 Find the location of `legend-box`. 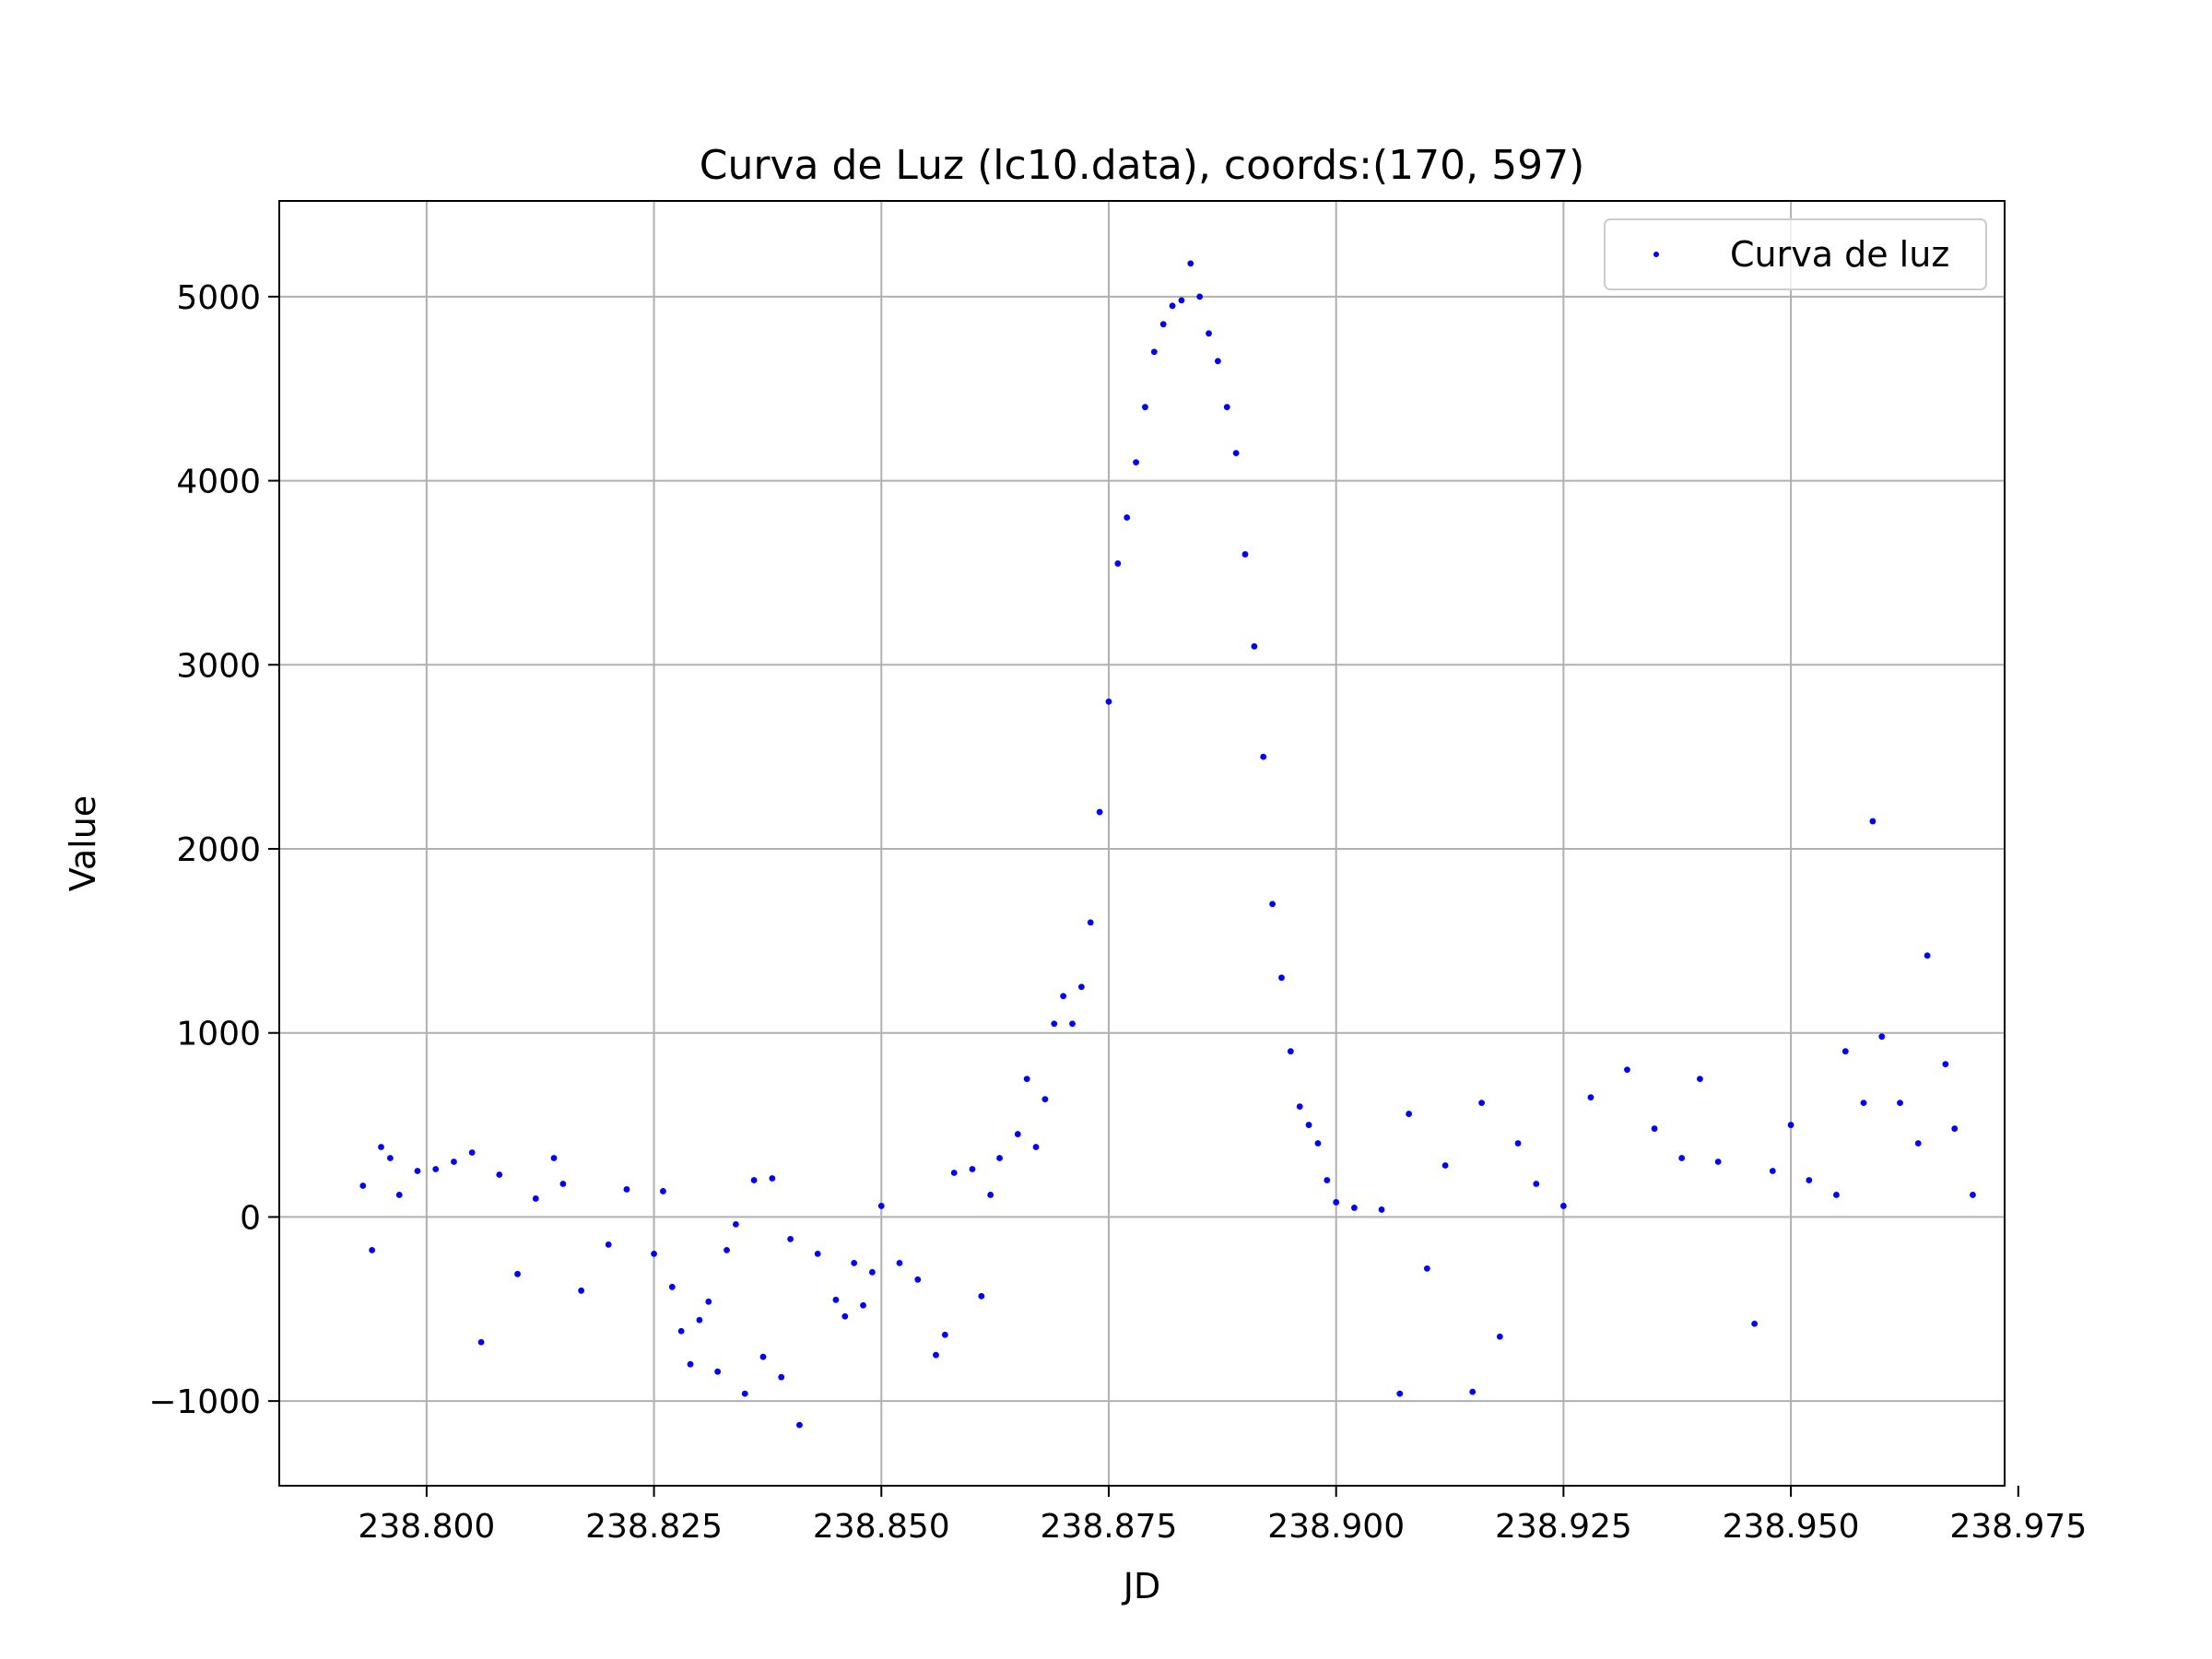

legend-box is located at coordinates (1795, 254).